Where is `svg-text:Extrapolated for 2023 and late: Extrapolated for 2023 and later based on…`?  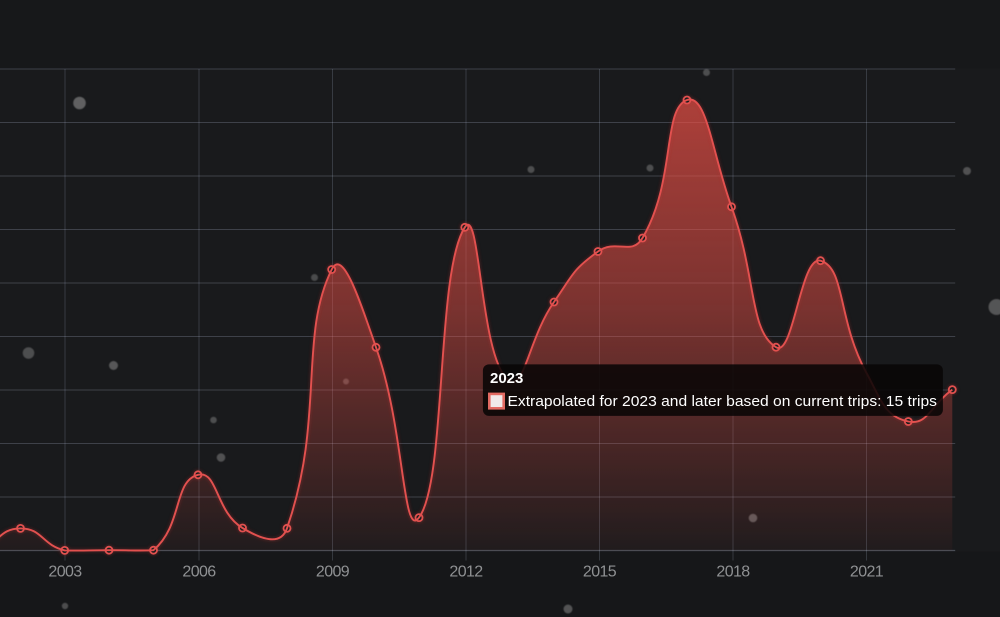 svg-text:Extrapolated for 2023 and late: Extrapolated for 2023 and later based on… is located at coordinates (723, 401).